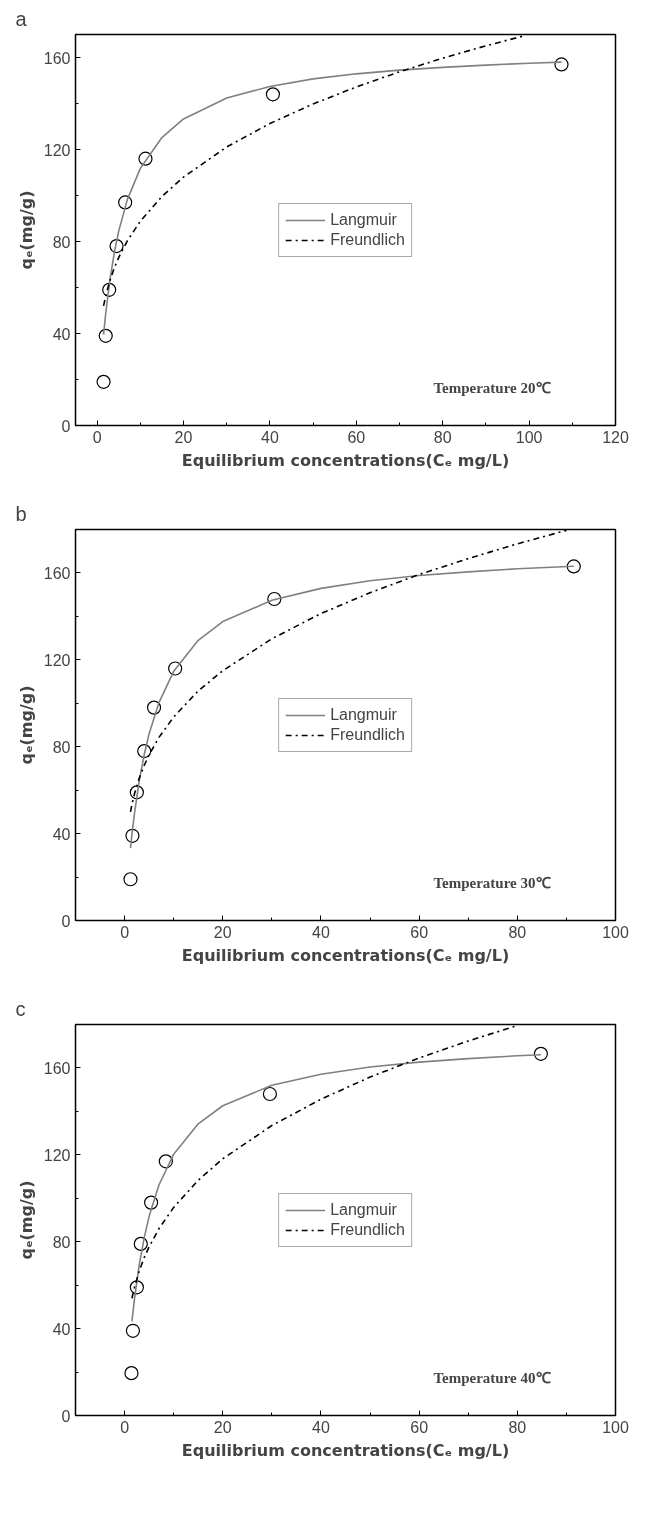 This screenshot has height=1527, width=660. Describe the element at coordinates (20, 1008) in the screenshot. I see `chart-title: c` at that location.